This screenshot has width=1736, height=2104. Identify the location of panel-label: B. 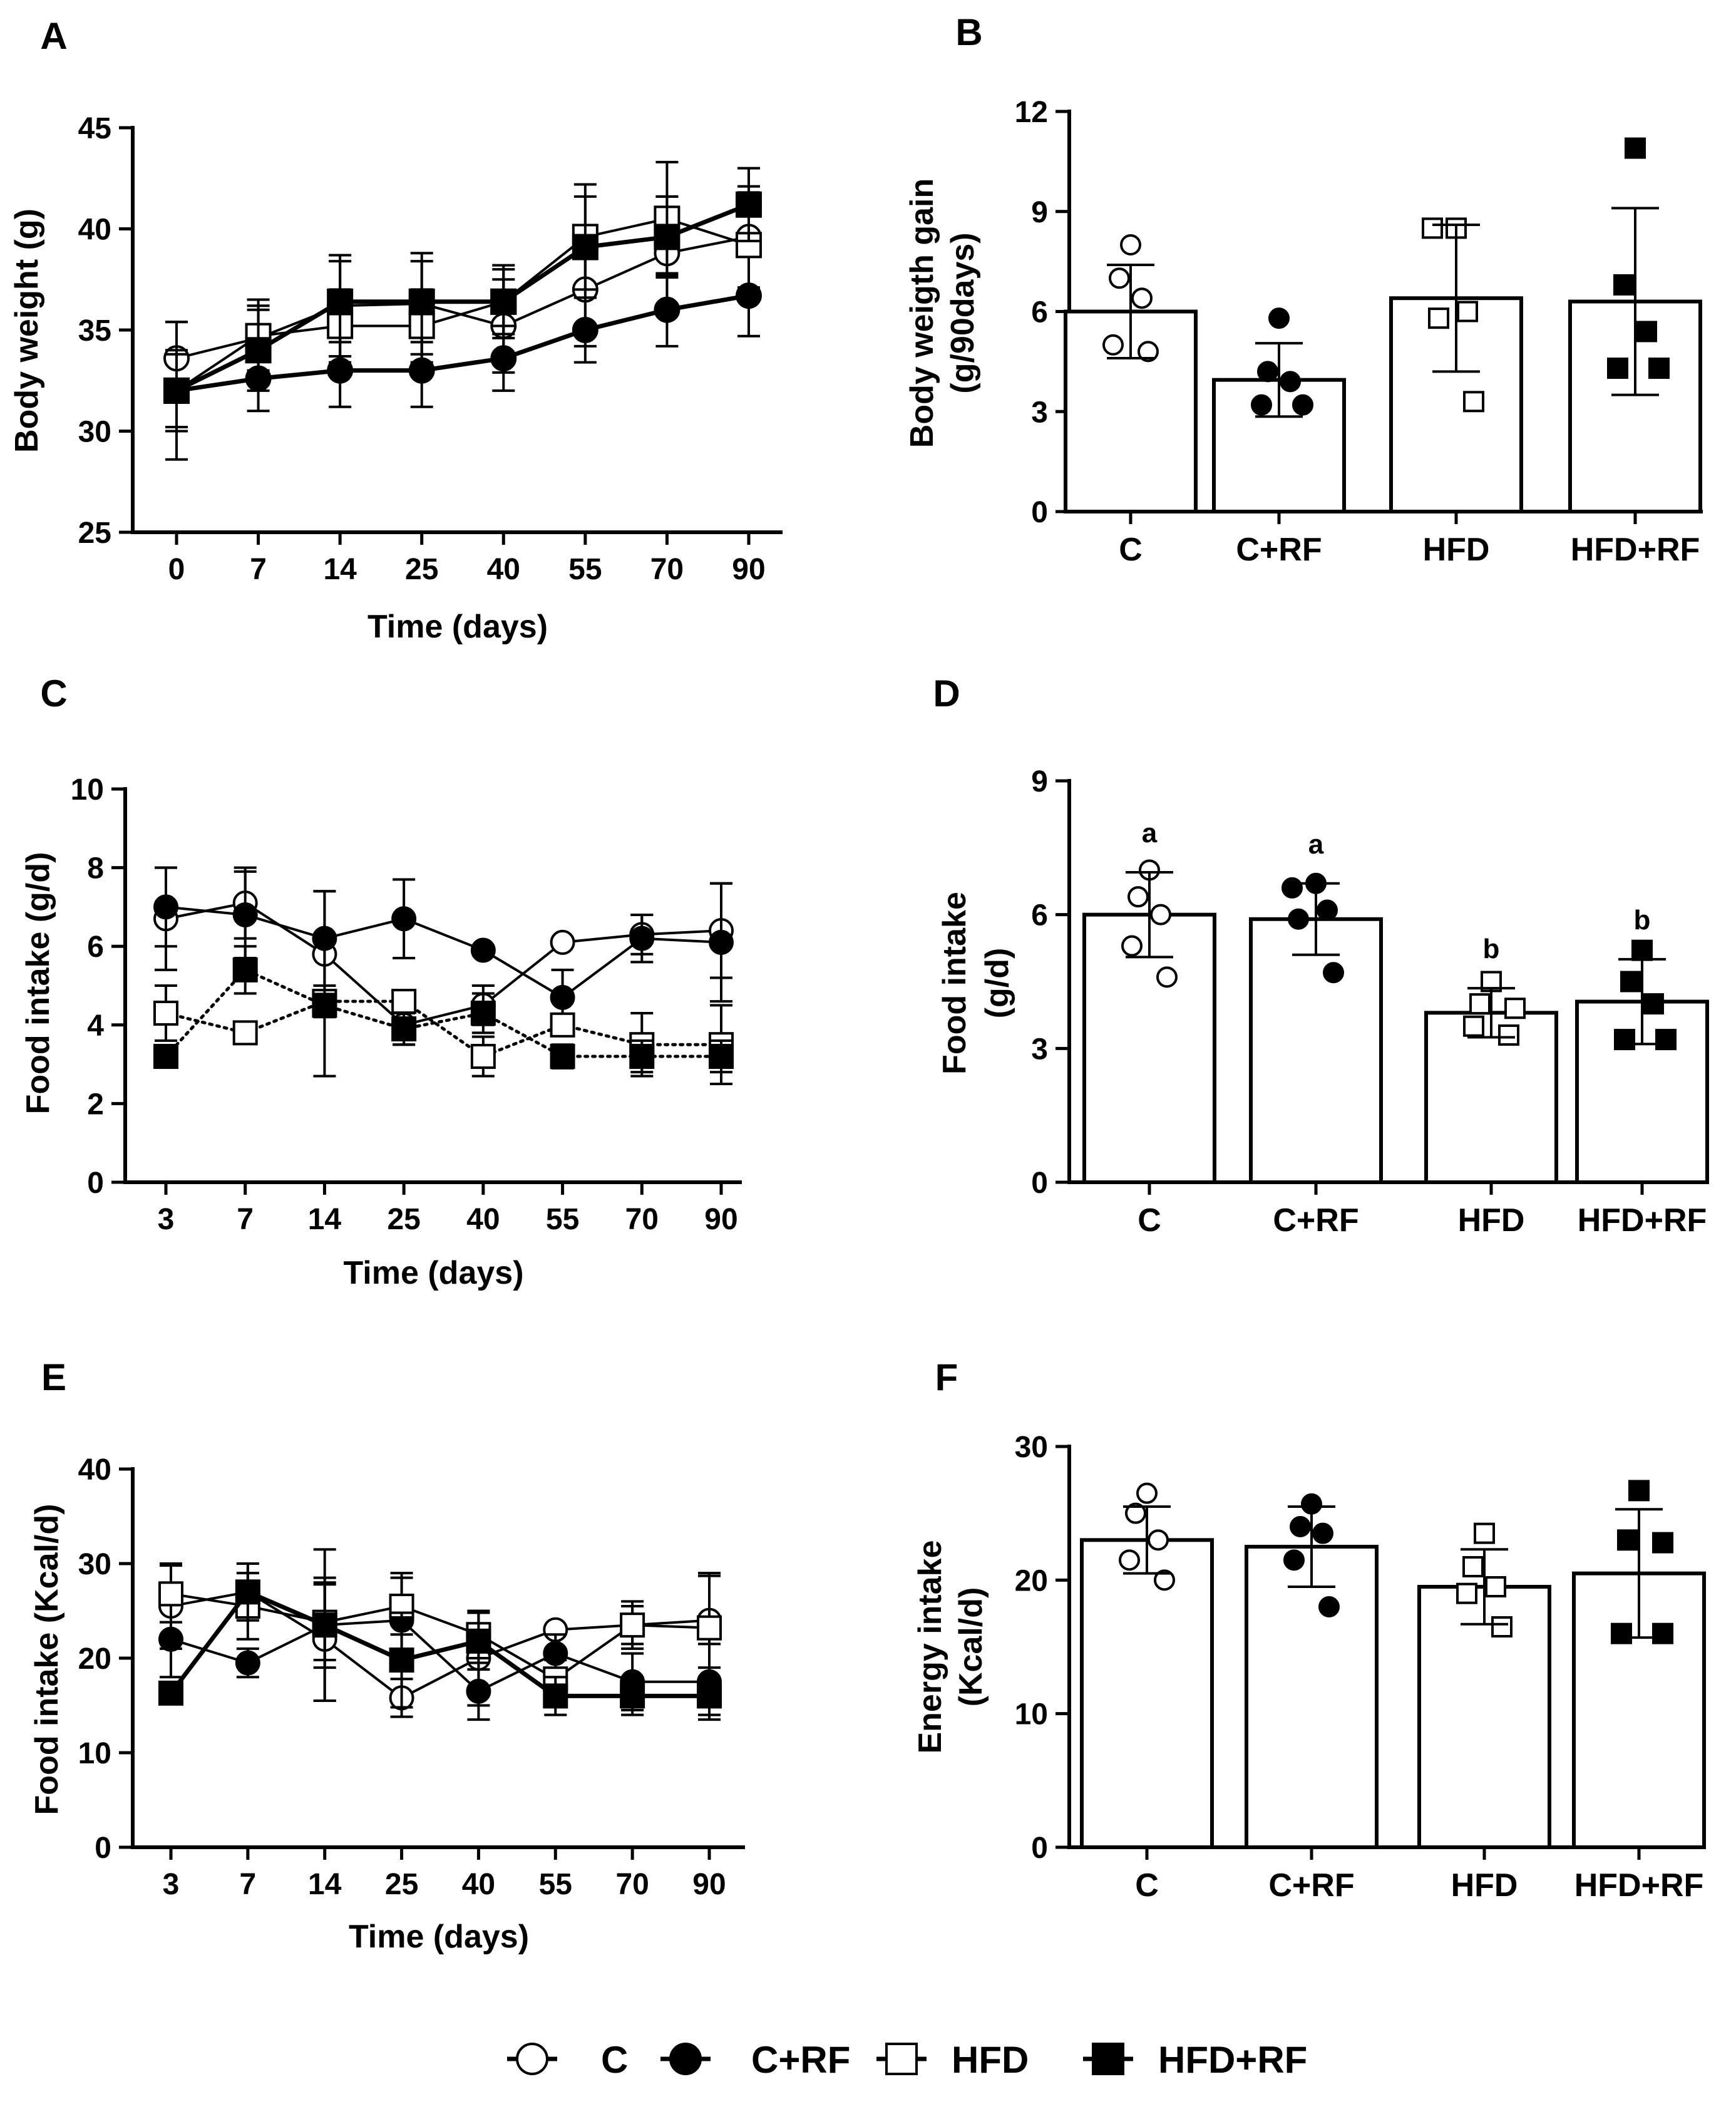
(968, 32).